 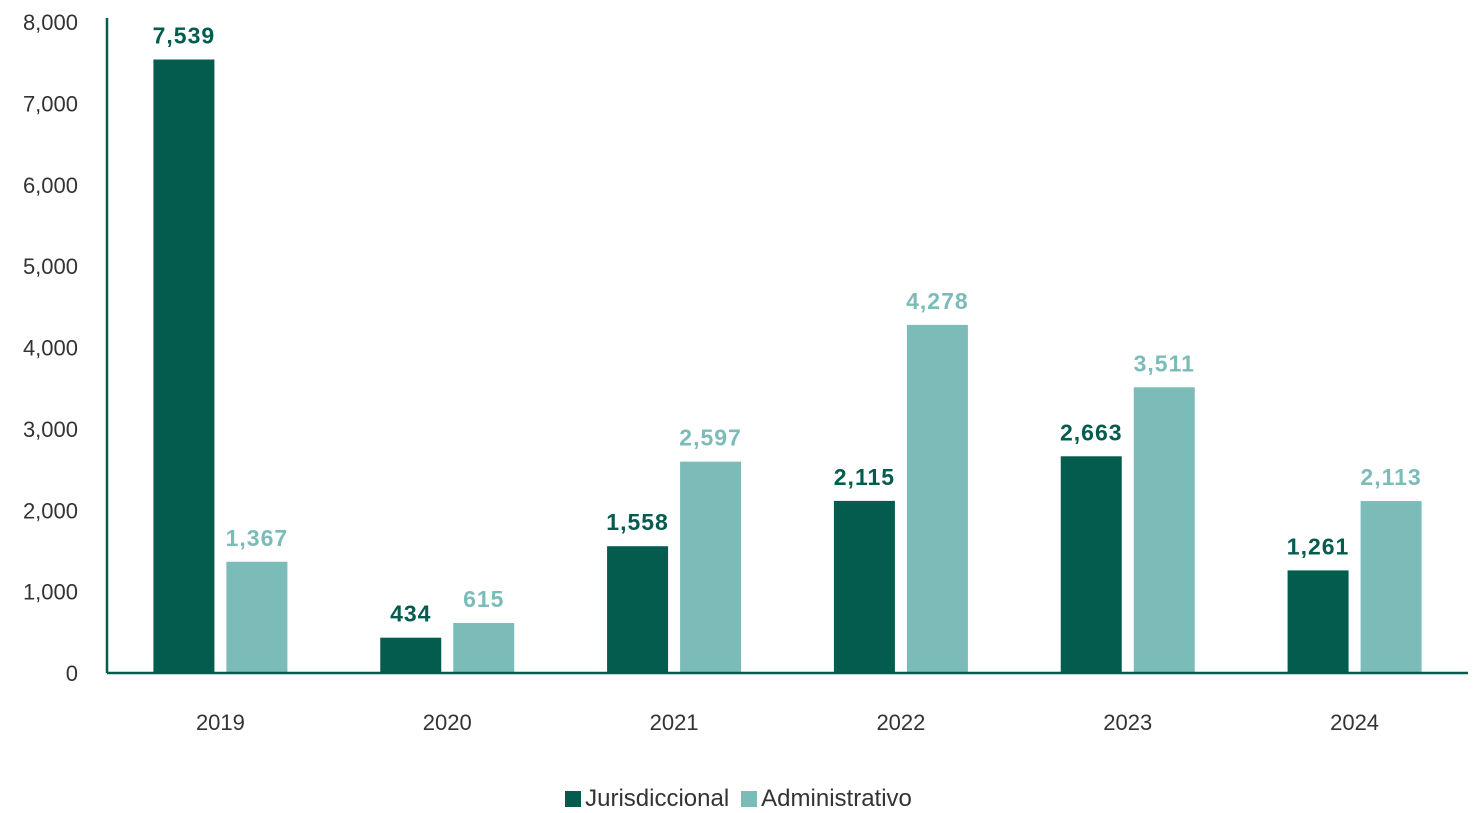 I want to click on legend-item-administrativo: Administrativo, so click(x=826, y=799).